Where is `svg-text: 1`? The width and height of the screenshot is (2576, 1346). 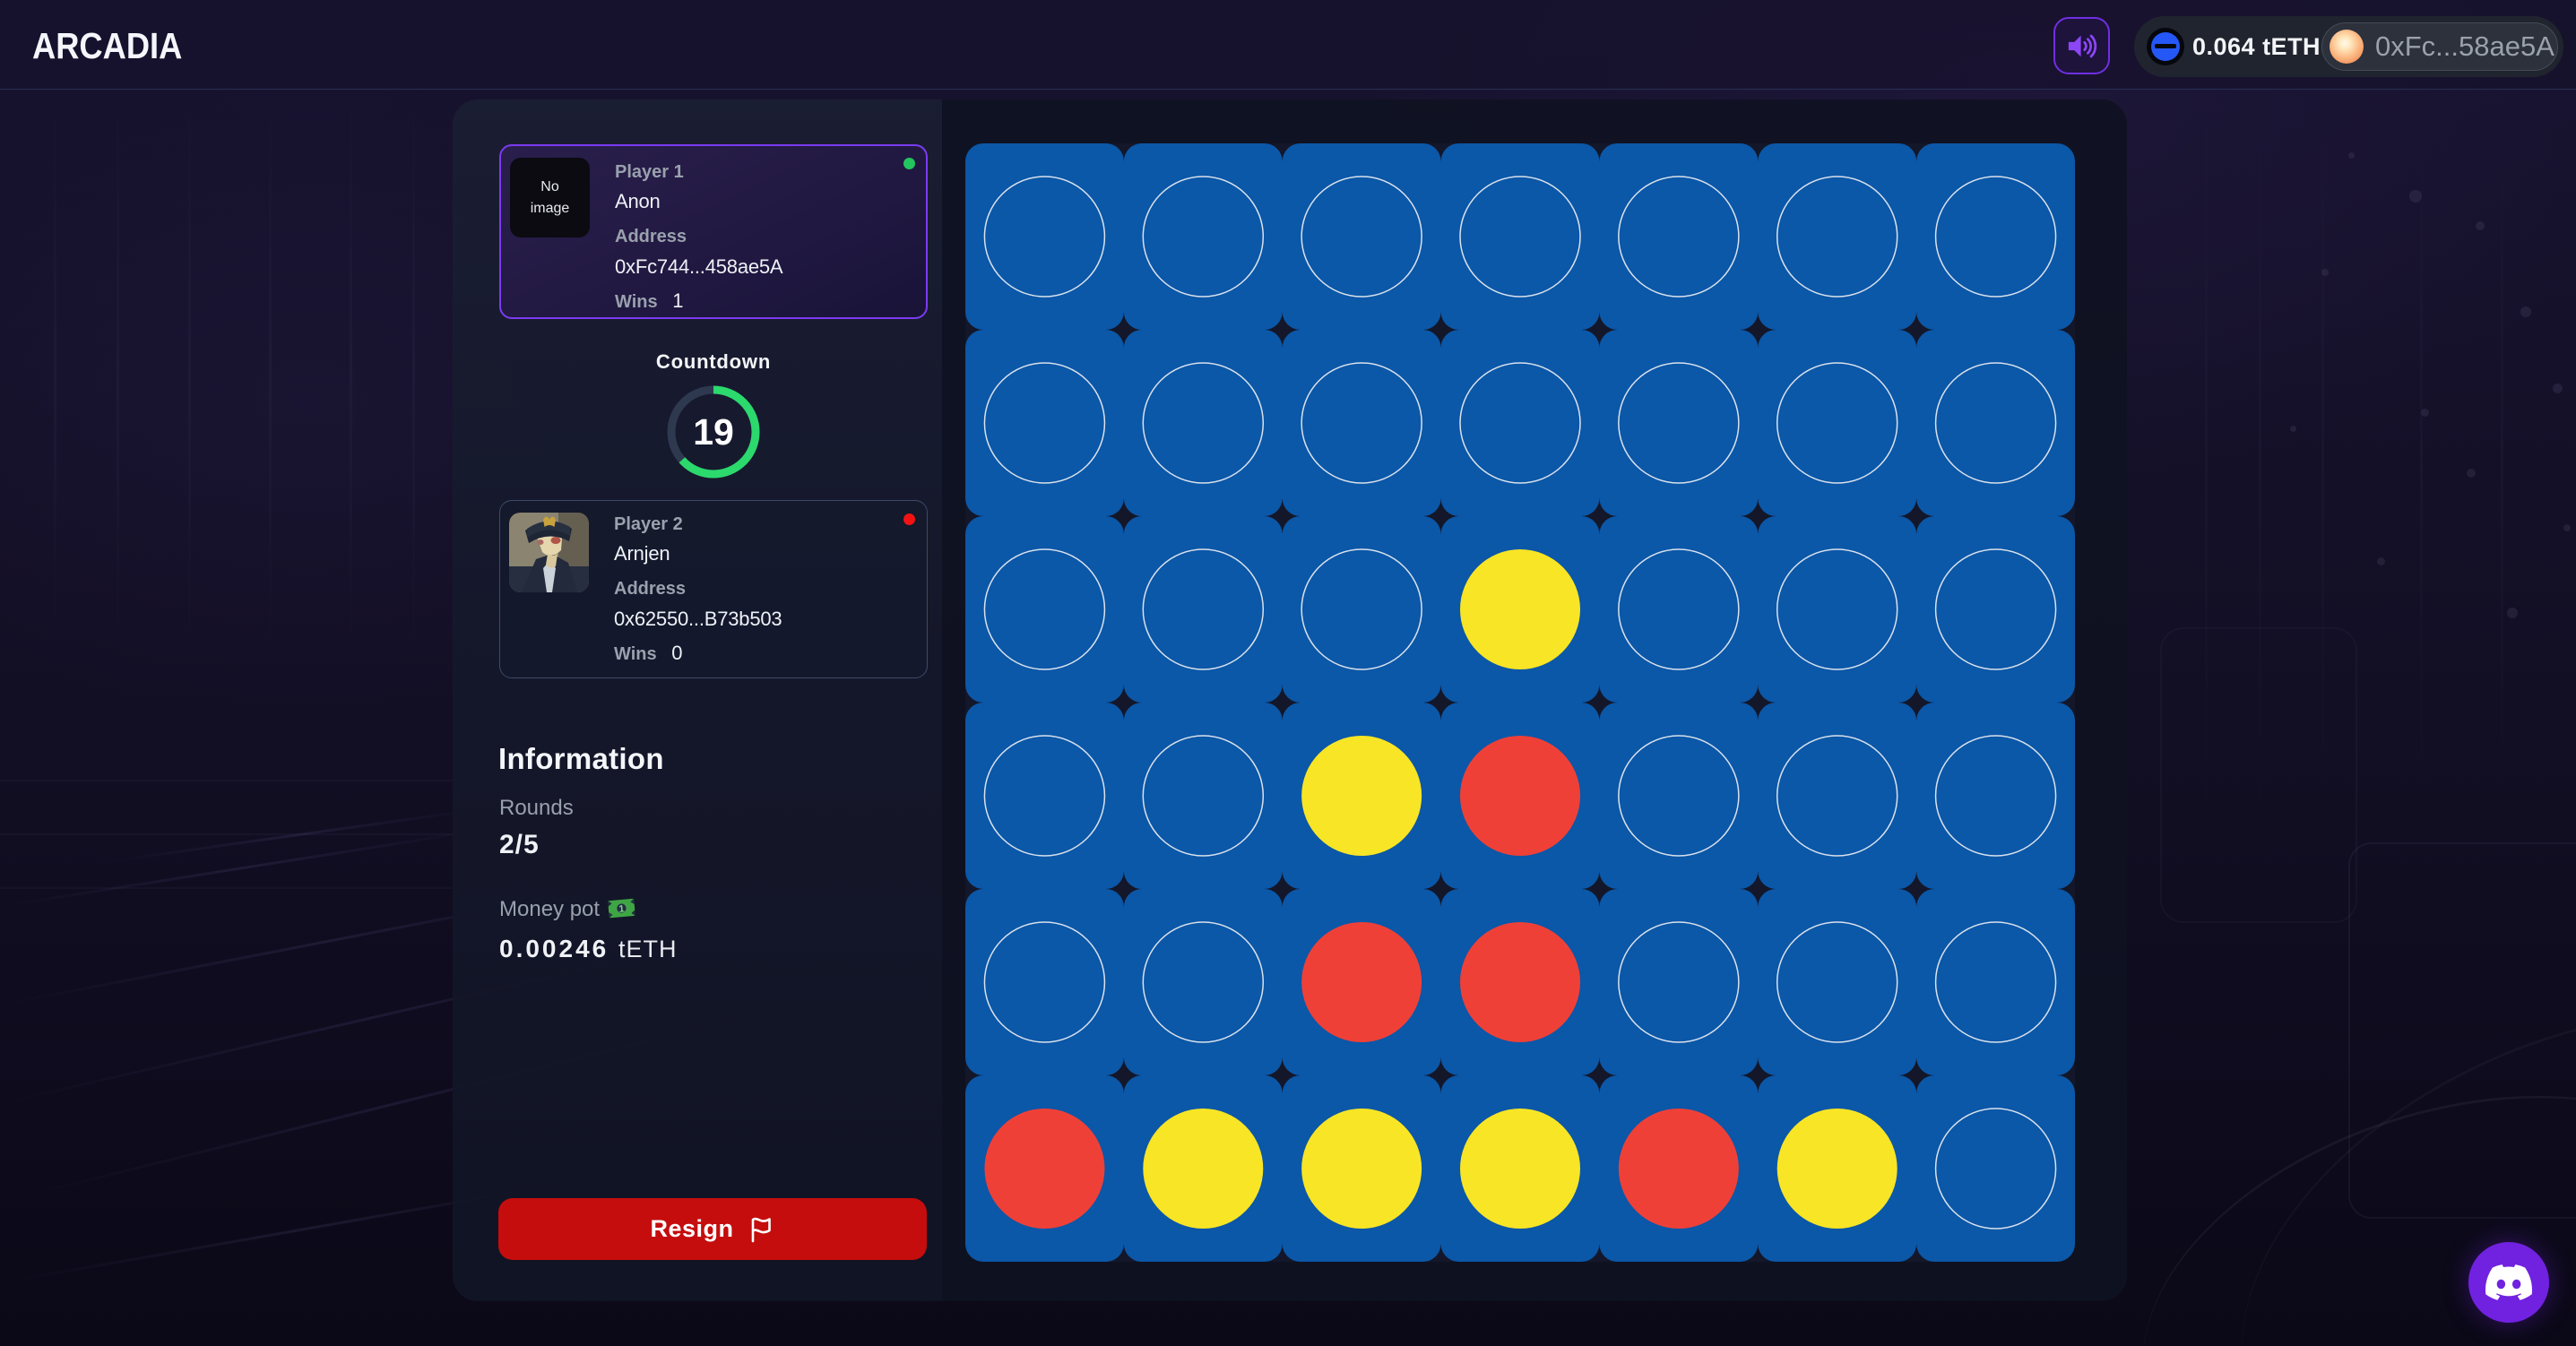 svg-text: 1 is located at coordinates (621, 908).